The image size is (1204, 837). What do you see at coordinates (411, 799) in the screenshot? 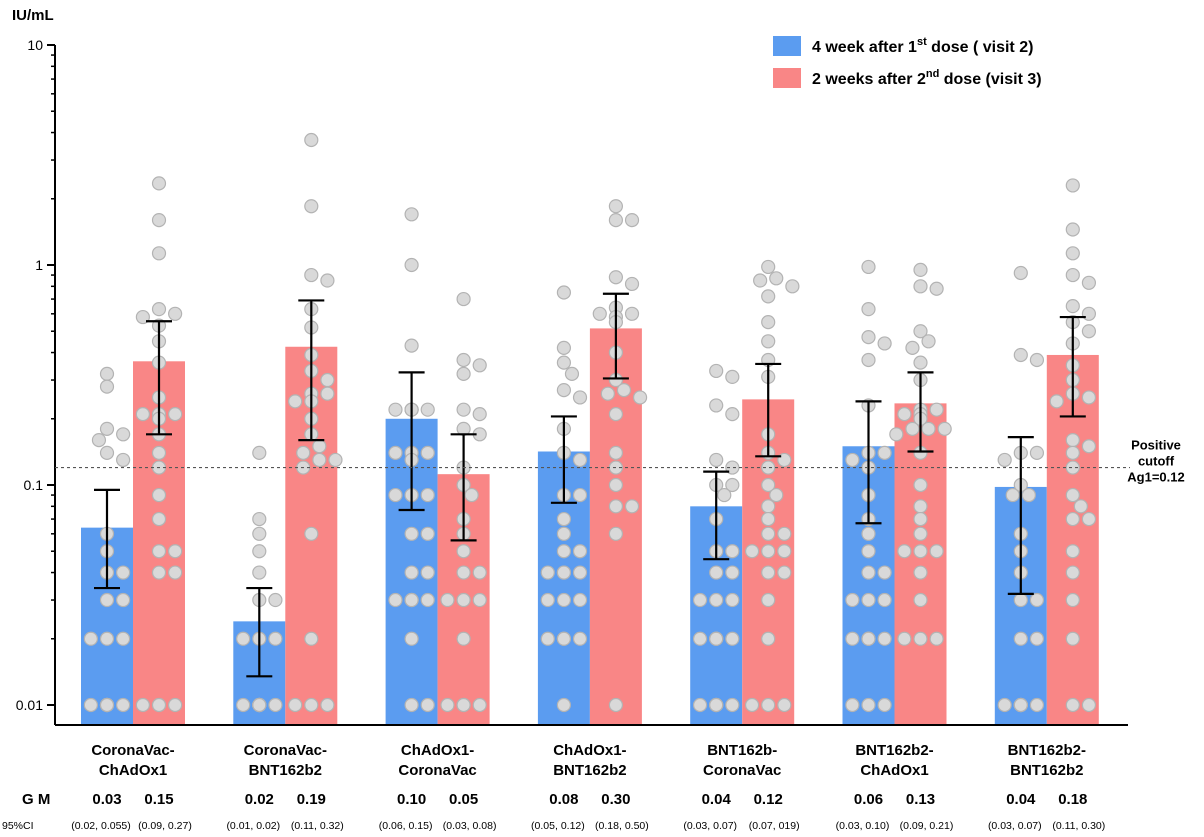
I see `gm-value: 0.10` at bounding box center [411, 799].